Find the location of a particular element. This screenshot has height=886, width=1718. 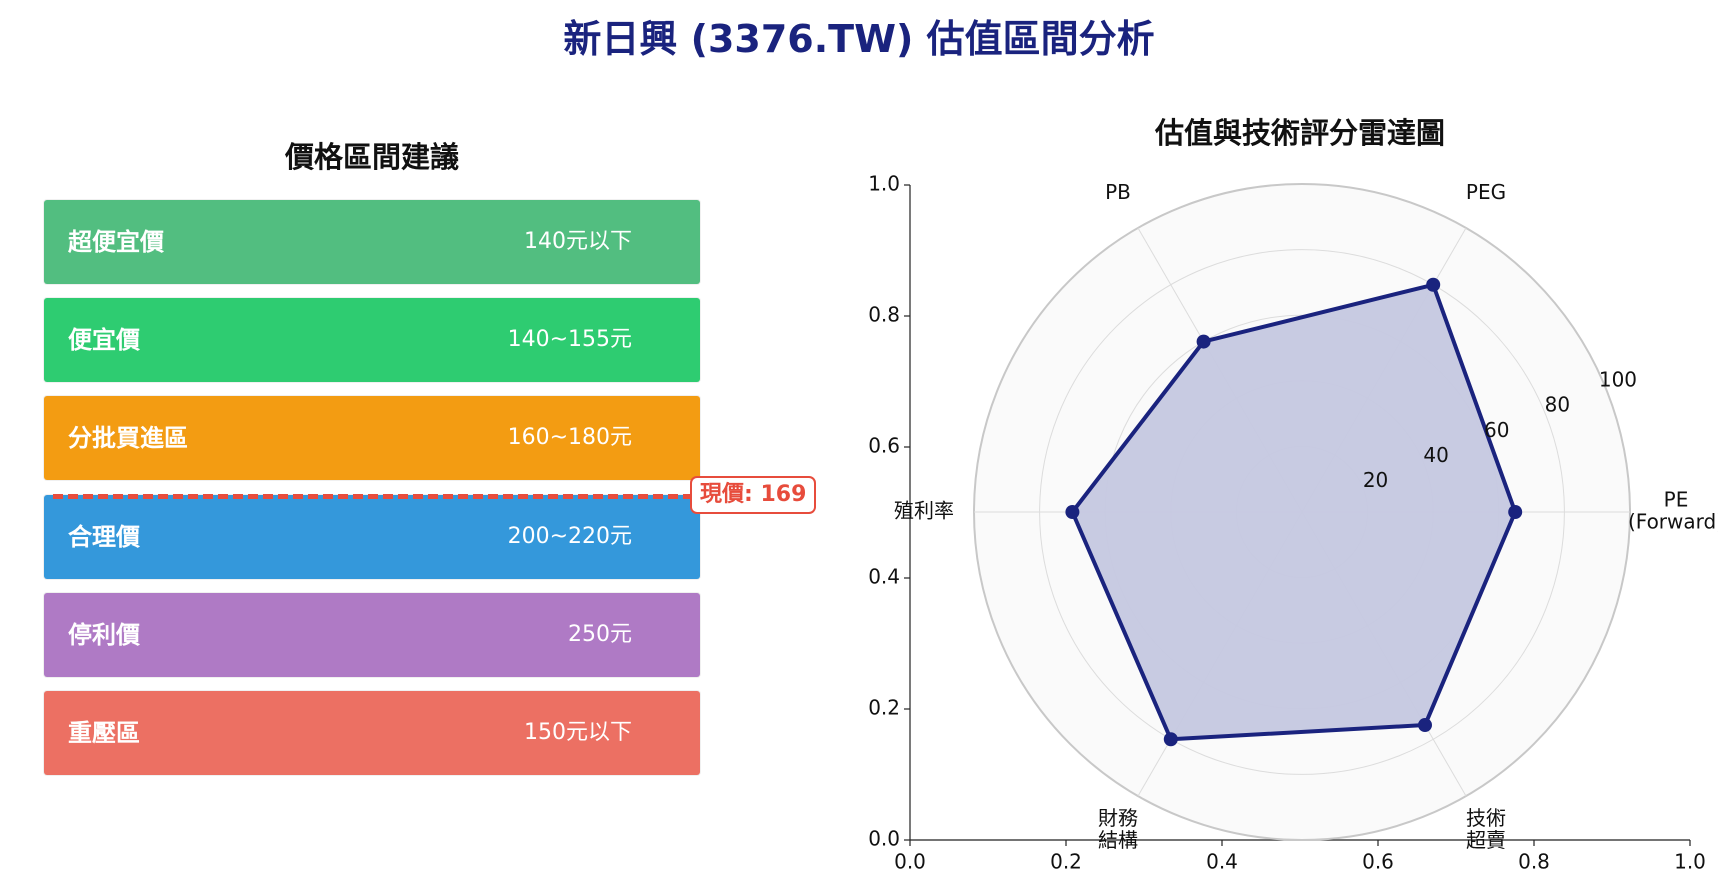

radar-series-area is located at coordinates (1294, 512).